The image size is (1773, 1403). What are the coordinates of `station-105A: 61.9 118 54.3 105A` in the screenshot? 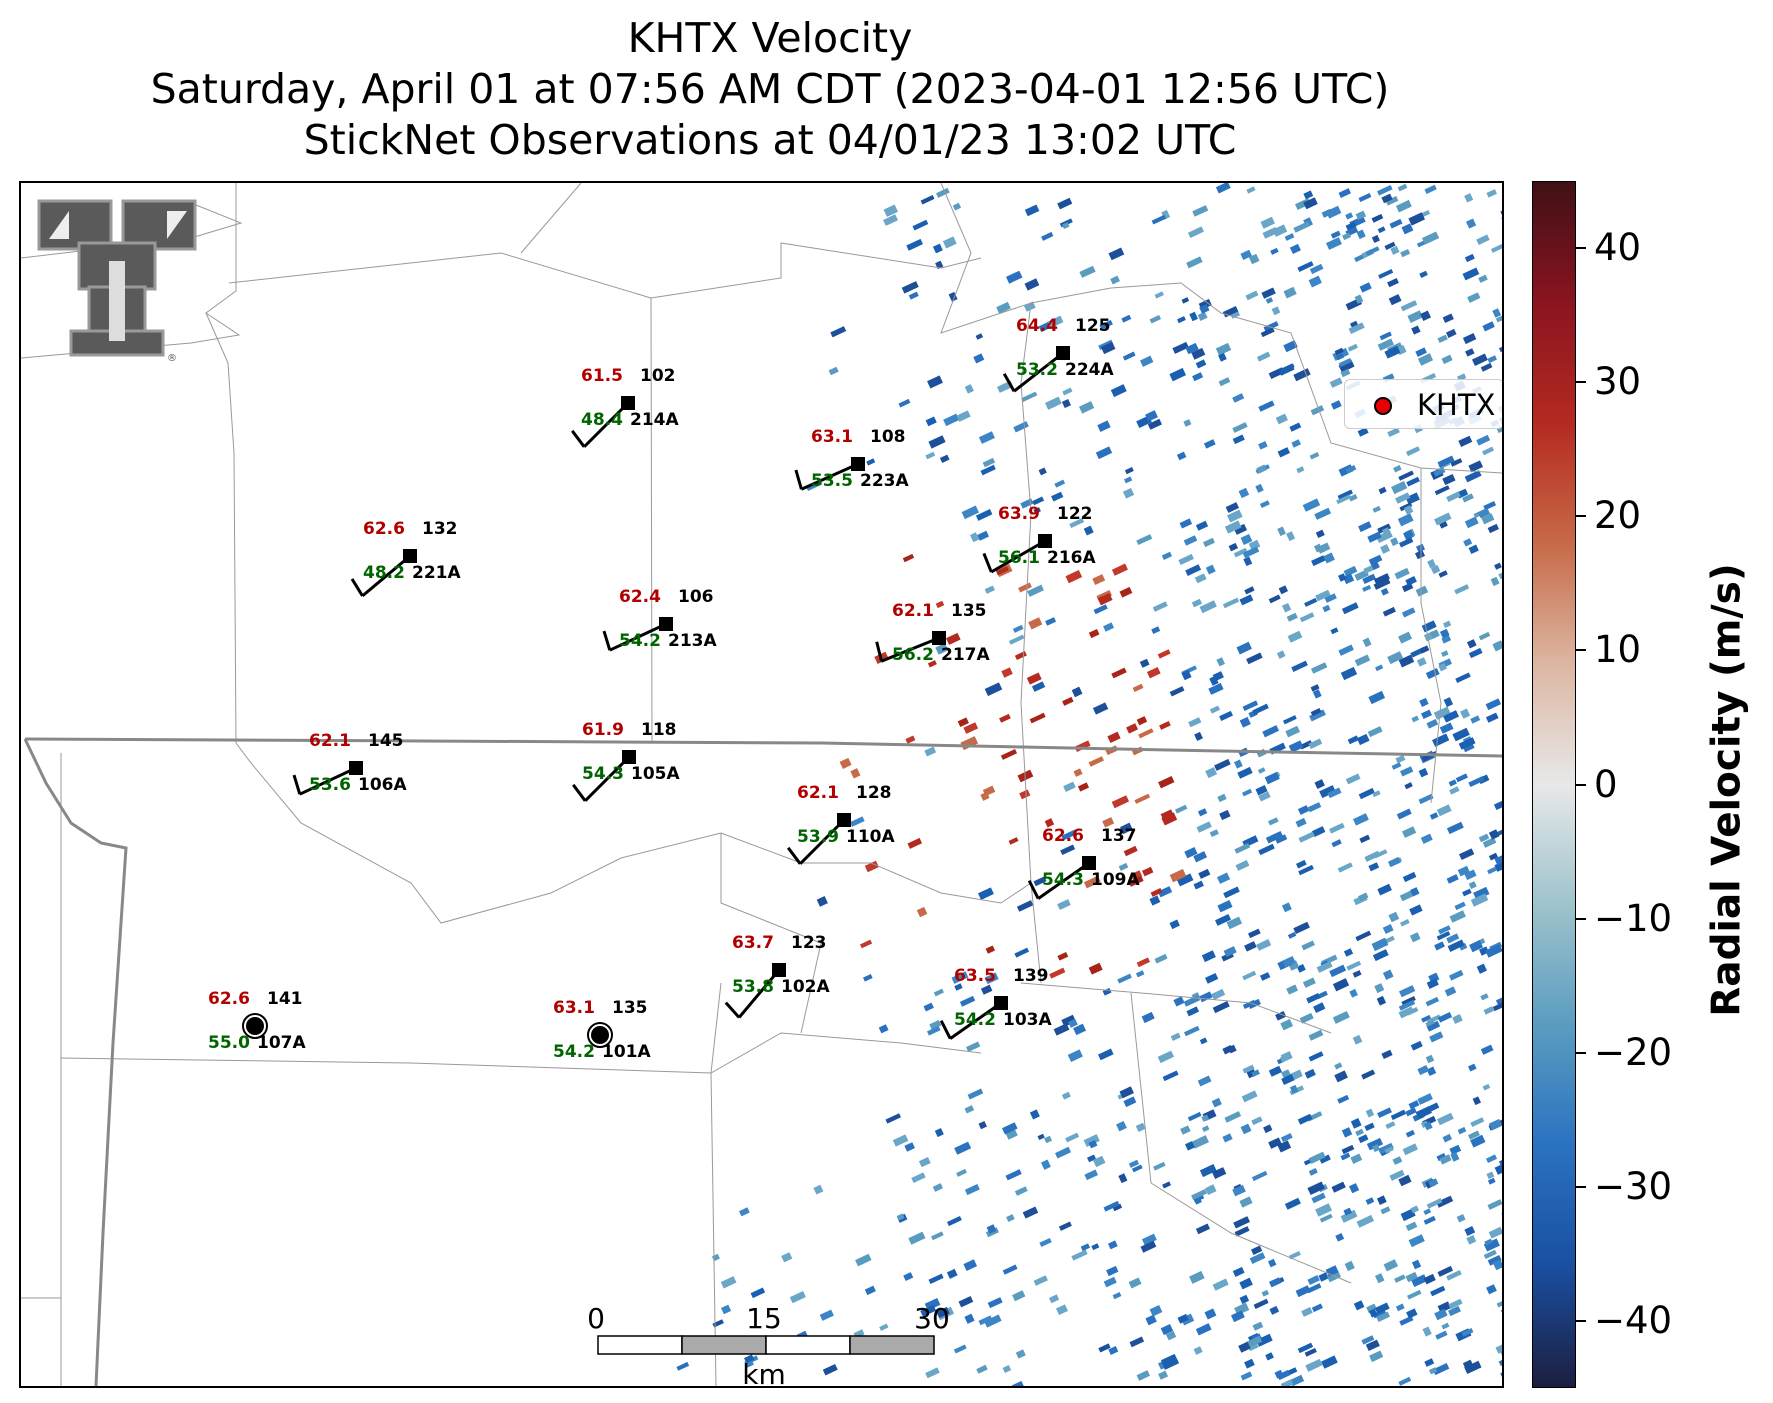 It's located at (626, 761).